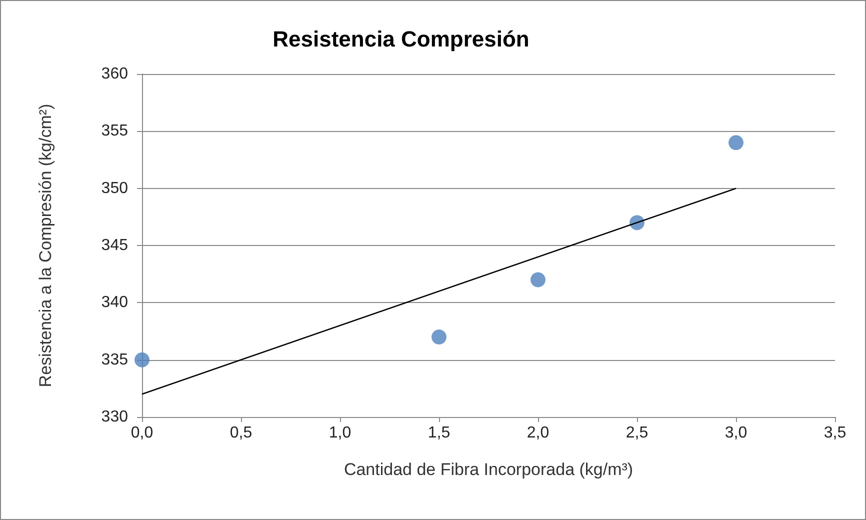  Describe the element at coordinates (835, 433) in the screenshot. I see `x-tick-label: 3,5` at that location.